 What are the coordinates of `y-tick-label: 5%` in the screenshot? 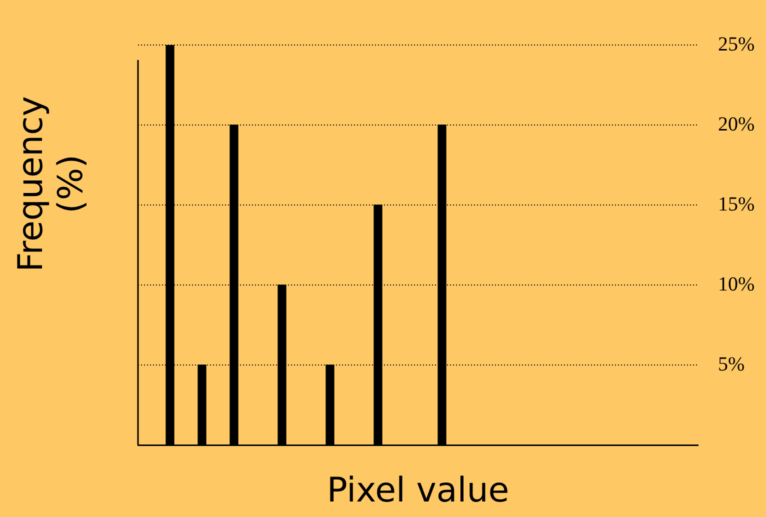 It's located at (731, 364).